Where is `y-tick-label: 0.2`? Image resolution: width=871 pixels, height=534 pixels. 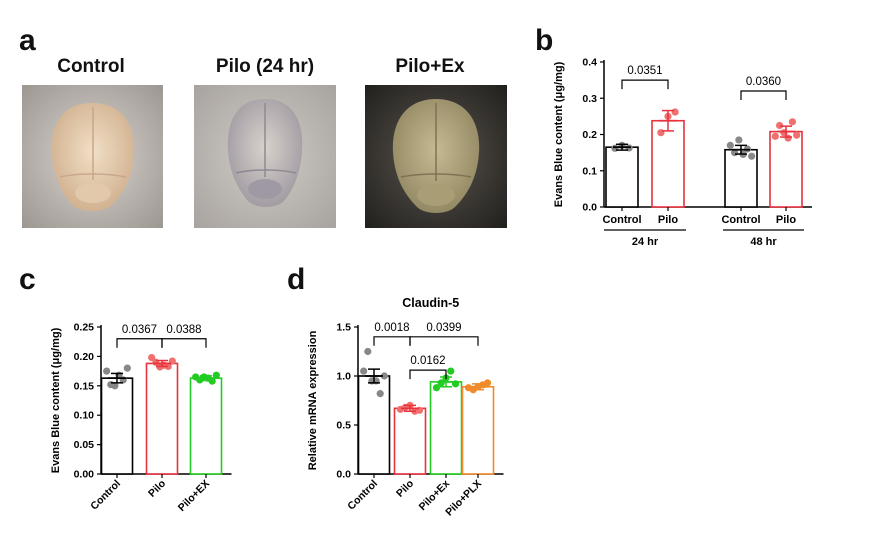
y-tick-label: 0.2 is located at coordinates (589, 135).